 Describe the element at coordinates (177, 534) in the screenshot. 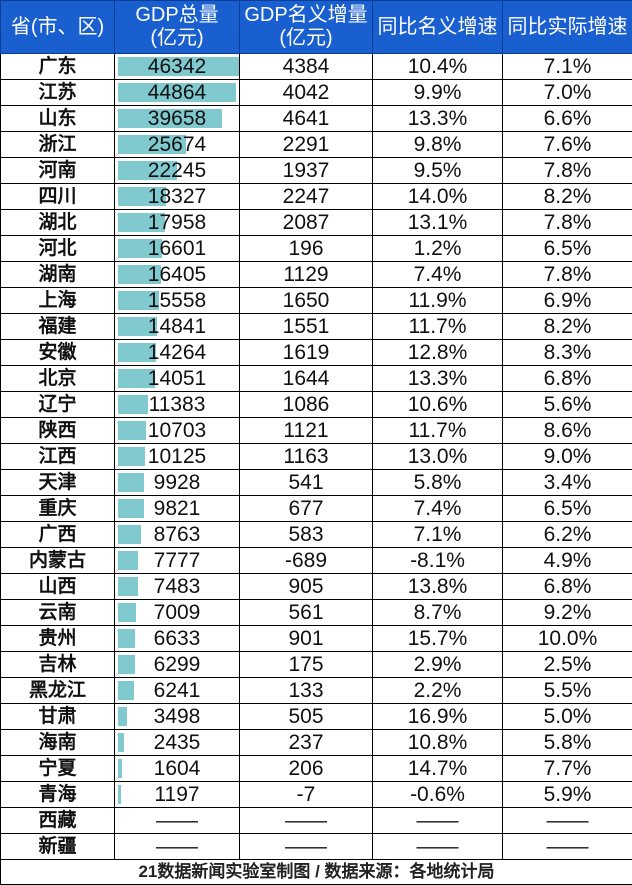

I see `gdp-value: 8763` at that location.